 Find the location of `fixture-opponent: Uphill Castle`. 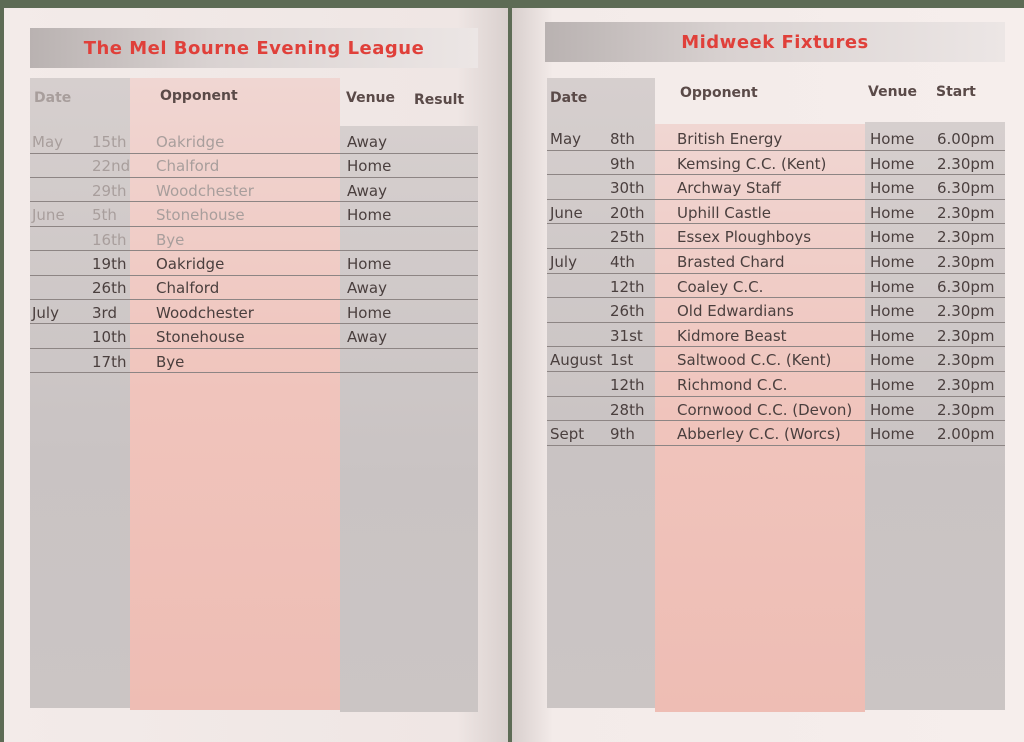

fixture-opponent: Uphill Castle is located at coordinates (724, 212).